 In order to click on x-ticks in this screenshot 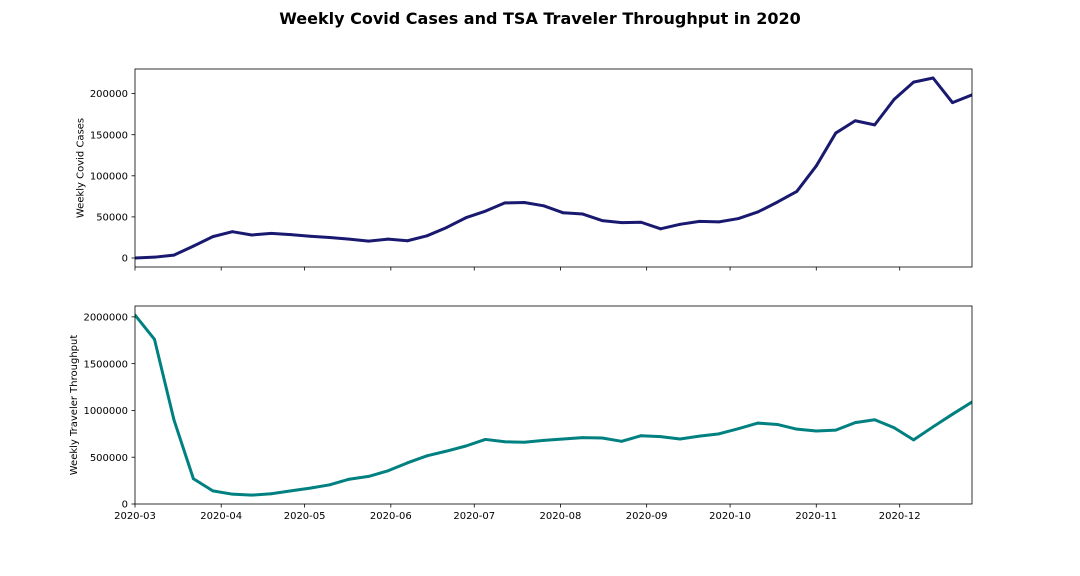, I will do `click(517, 269)`.